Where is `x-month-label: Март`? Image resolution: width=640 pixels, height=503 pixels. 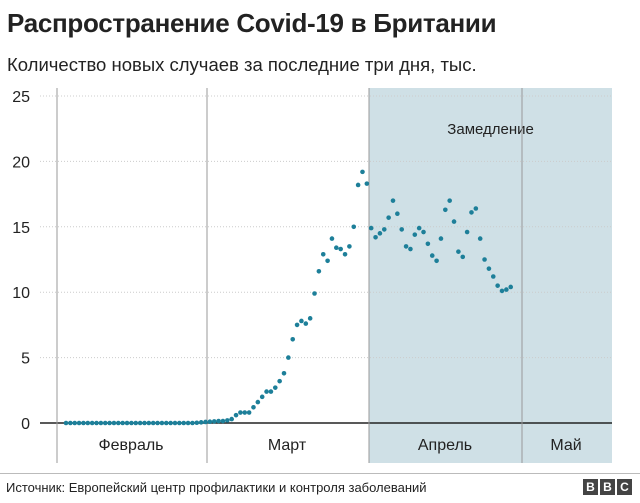
x-month-label: Март is located at coordinates (287, 445).